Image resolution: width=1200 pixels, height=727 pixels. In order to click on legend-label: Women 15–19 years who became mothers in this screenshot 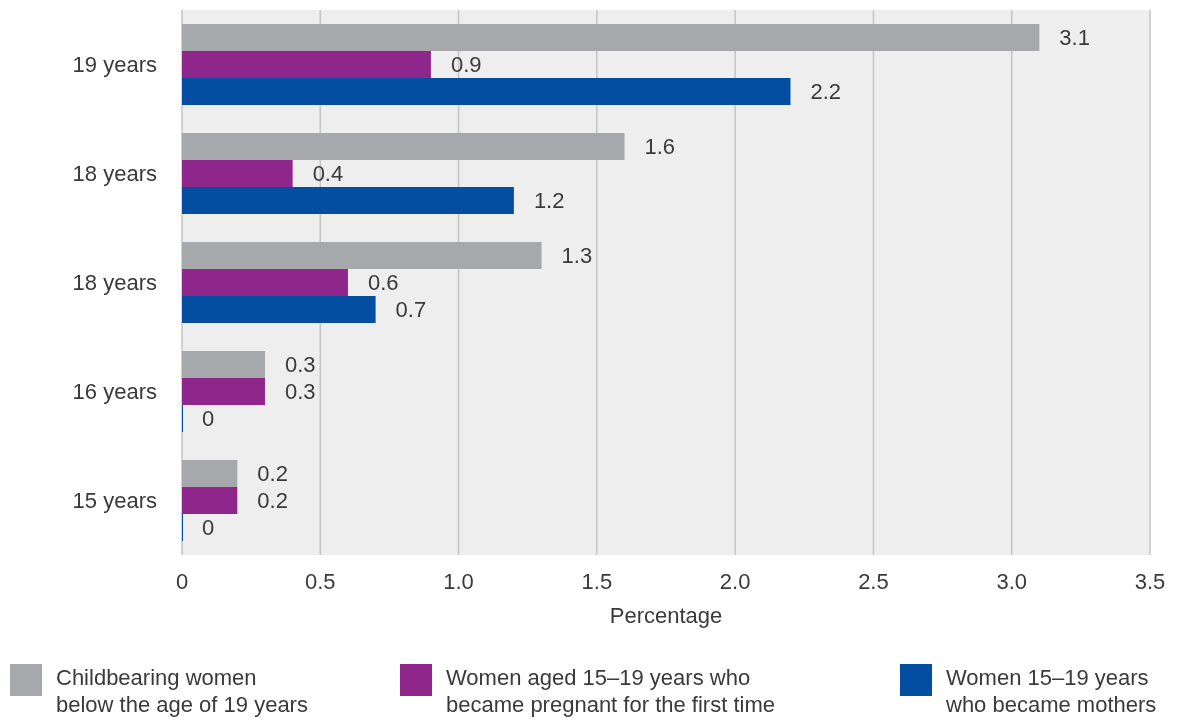, I will do `click(1052, 691)`.